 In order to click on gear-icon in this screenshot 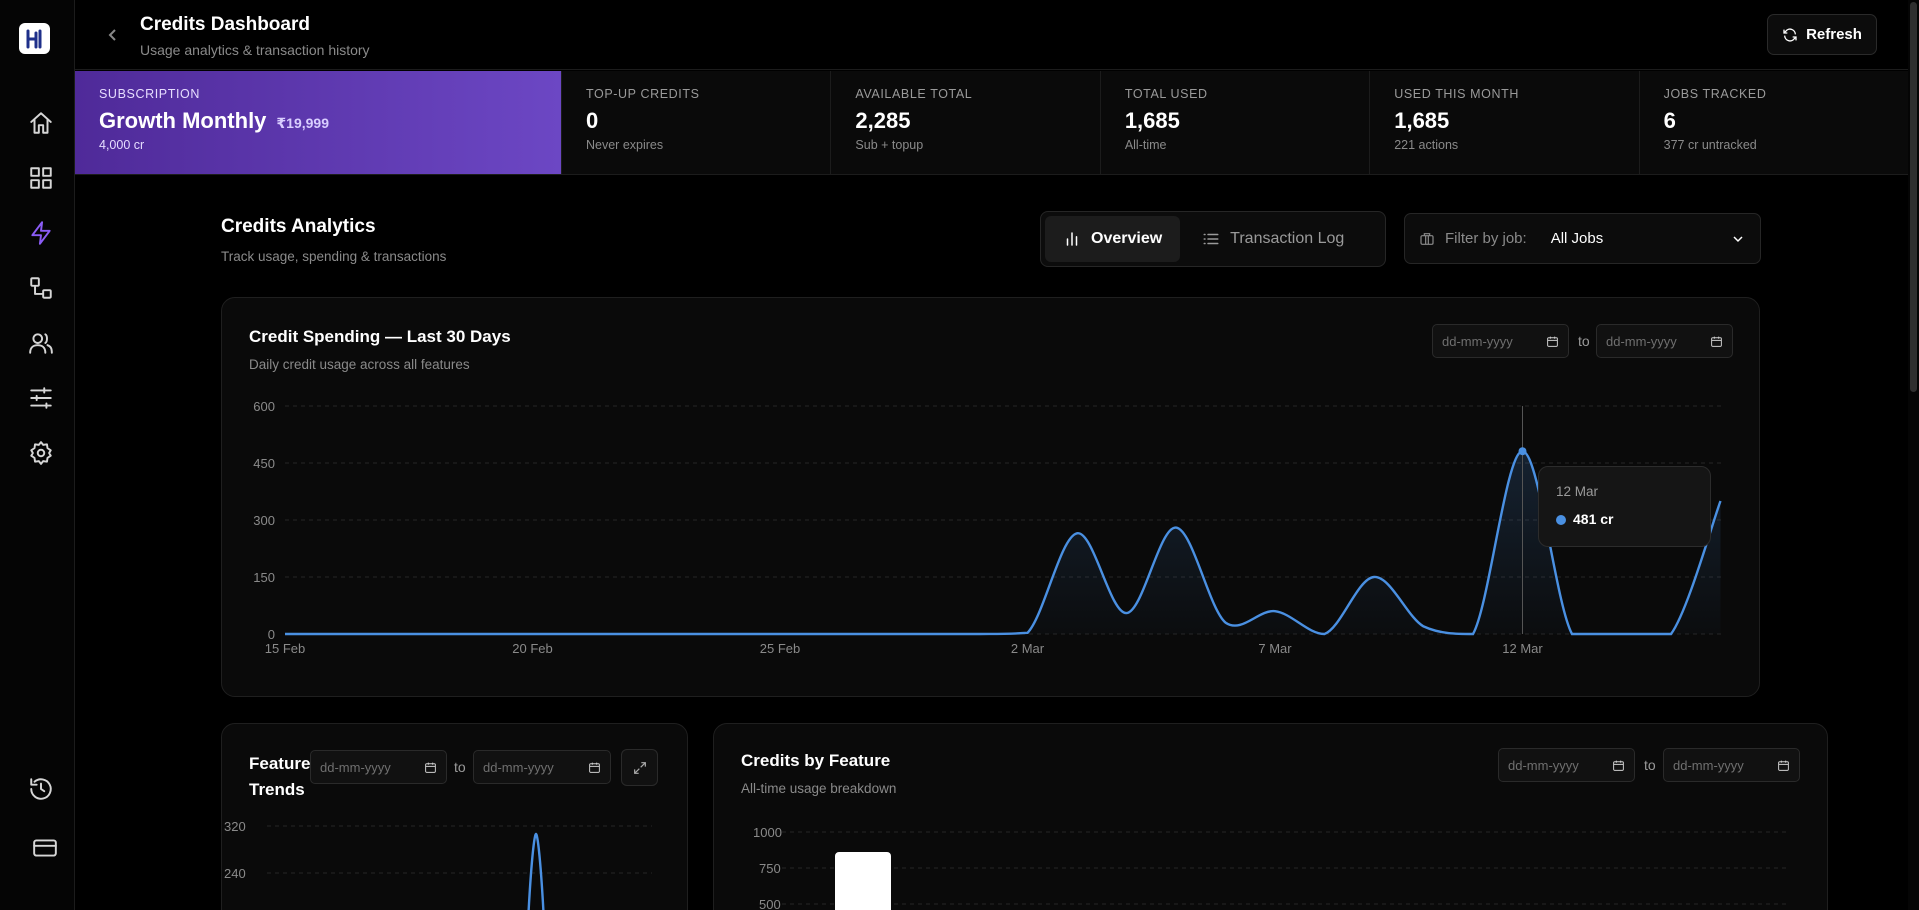, I will do `click(41, 453)`.